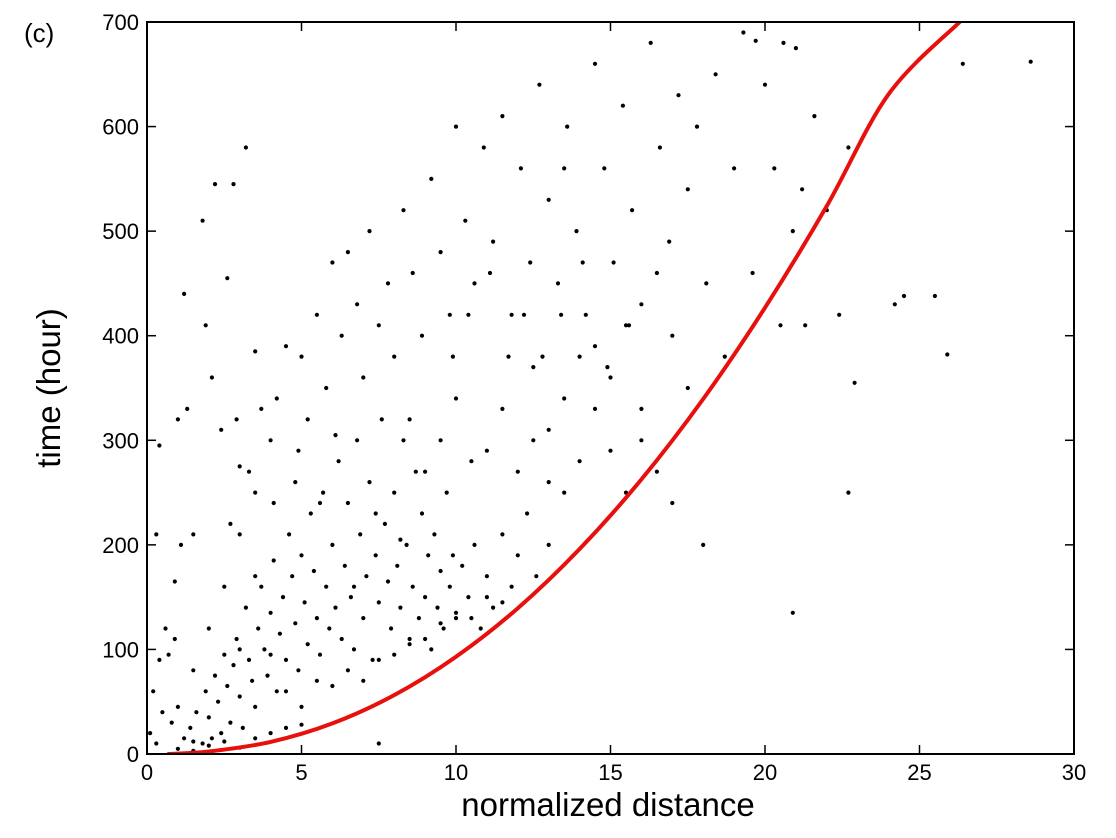 The height and width of the screenshot is (838, 1116). What do you see at coordinates (120, 545) in the screenshot?
I see `y-tick-label: 200` at bounding box center [120, 545].